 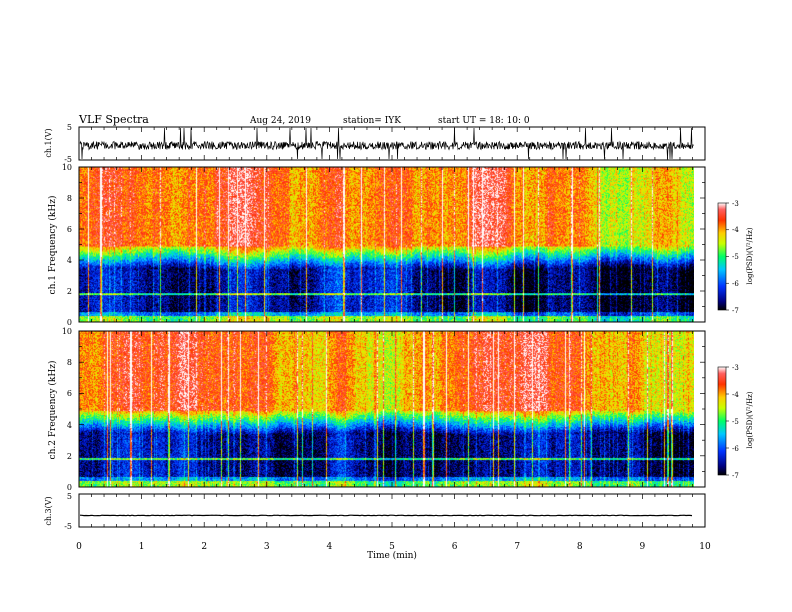 I want to click on ch1-colorbar: -3 -4 -5 -6 -7 log(PSD)(V²/Hz), so click(x=735, y=257).